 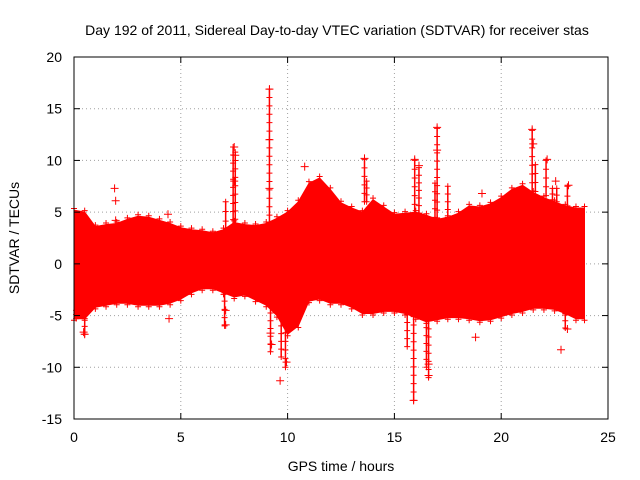 I want to click on y-tick-labels: -15 -10 -5 0 5 10 15 20, so click(x=52, y=238).